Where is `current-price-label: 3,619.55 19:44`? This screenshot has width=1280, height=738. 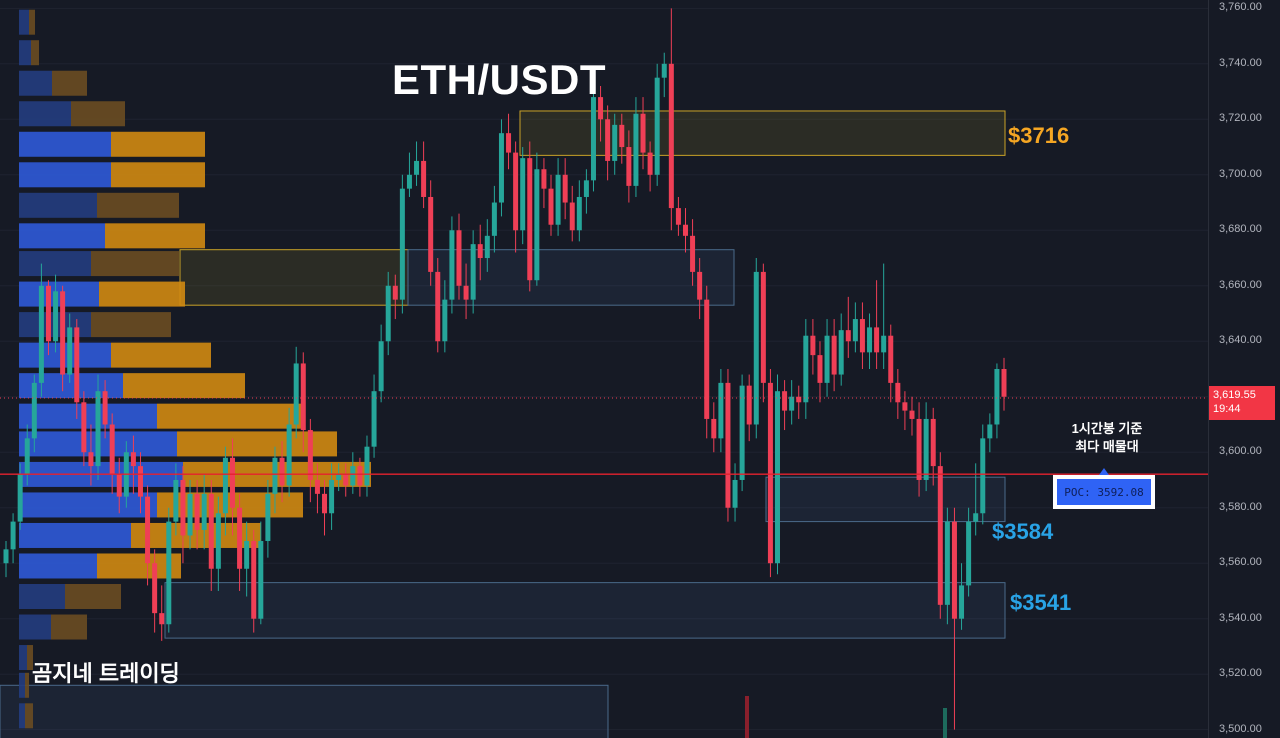
current-price-label: 3,619.55 19:44 is located at coordinates (1242, 403).